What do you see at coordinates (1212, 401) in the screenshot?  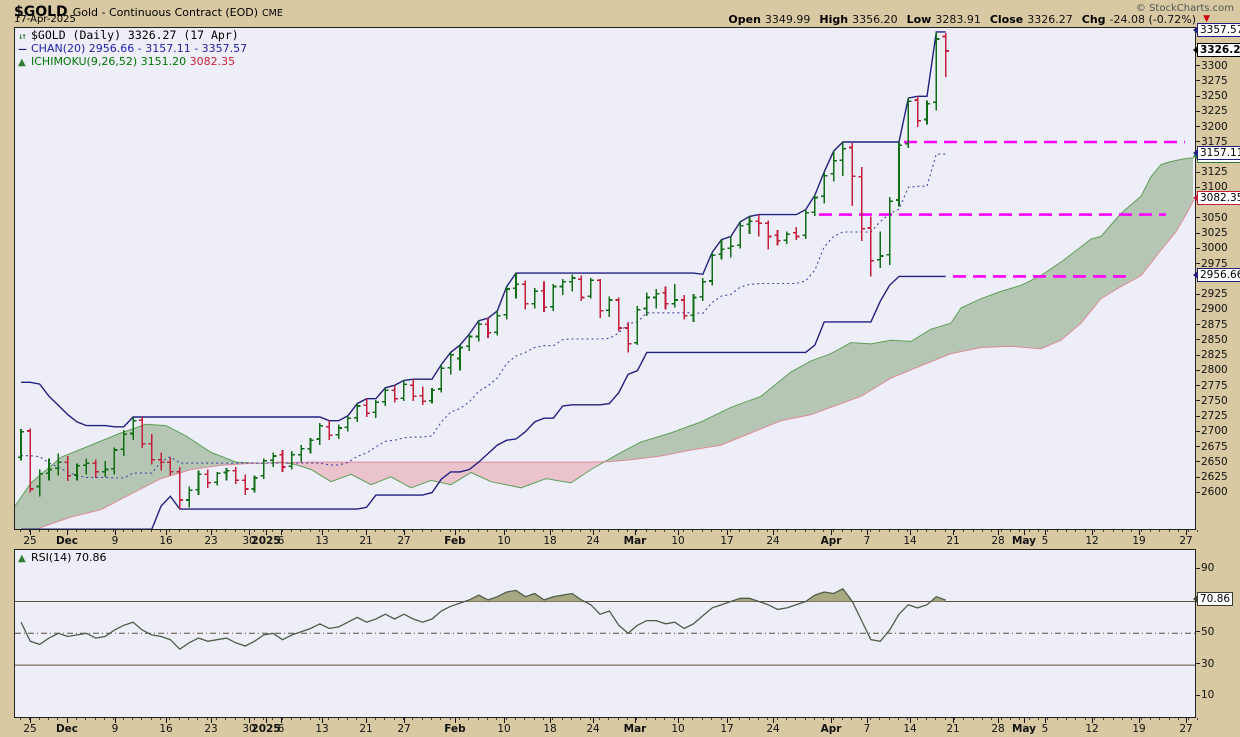 I see `price-tick-label: 2750` at bounding box center [1212, 401].